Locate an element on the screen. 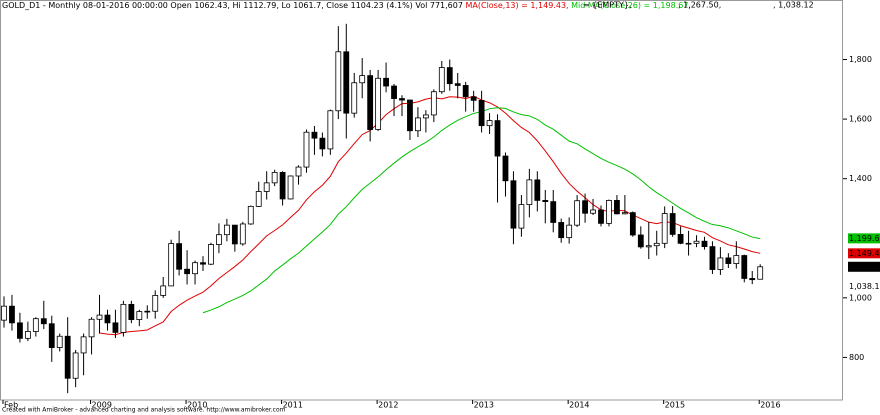 This screenshot has height=415, width=880. header-segment: Mid MA(Close,26) = 1,198.67, is located at coordinates (631, 5).